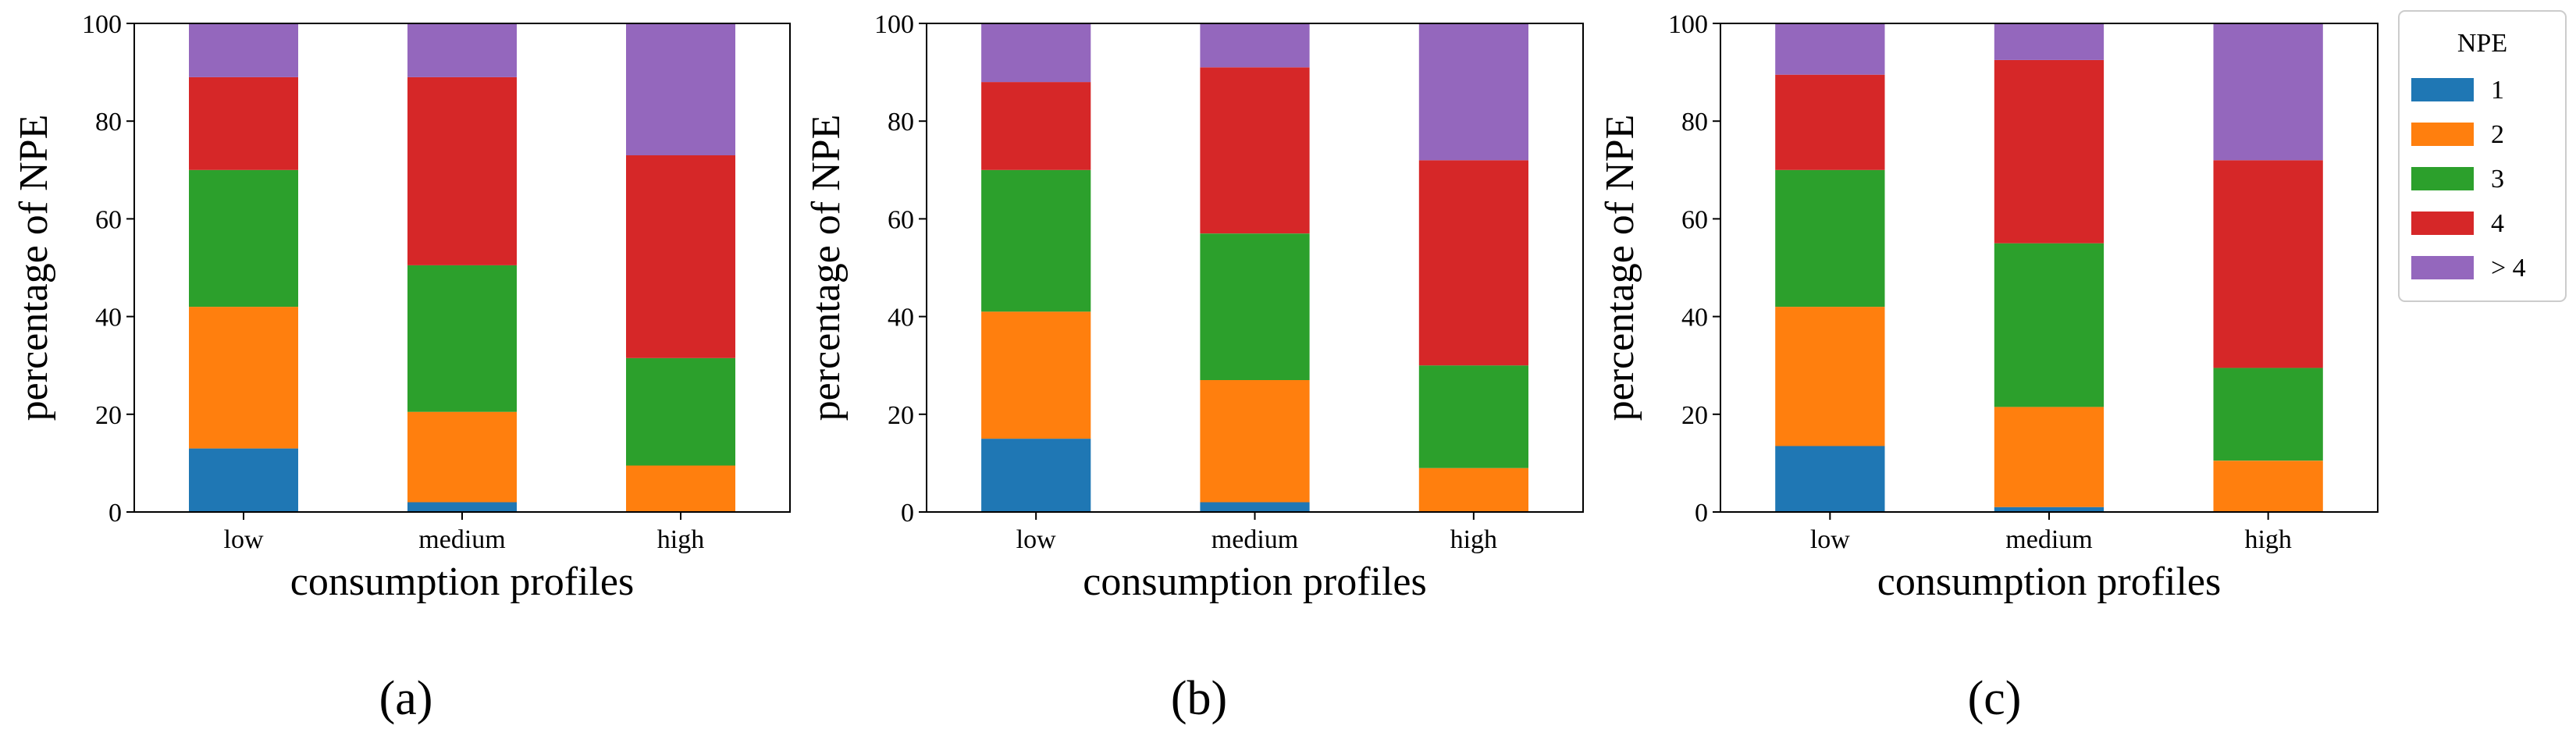 The width and height of the screenshot is (2576, 743). What do you see at coordinates (2497, 134) in the screenshot?
I see `legend-label: 2` at bounding box center [2497, 134].